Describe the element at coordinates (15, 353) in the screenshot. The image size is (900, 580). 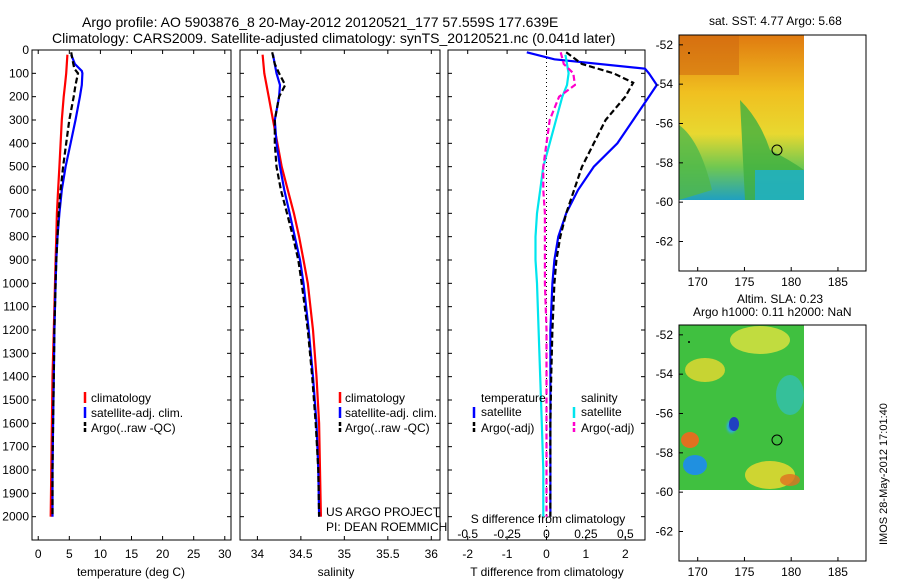
I see `depth-tick-label: 1300` at that location.